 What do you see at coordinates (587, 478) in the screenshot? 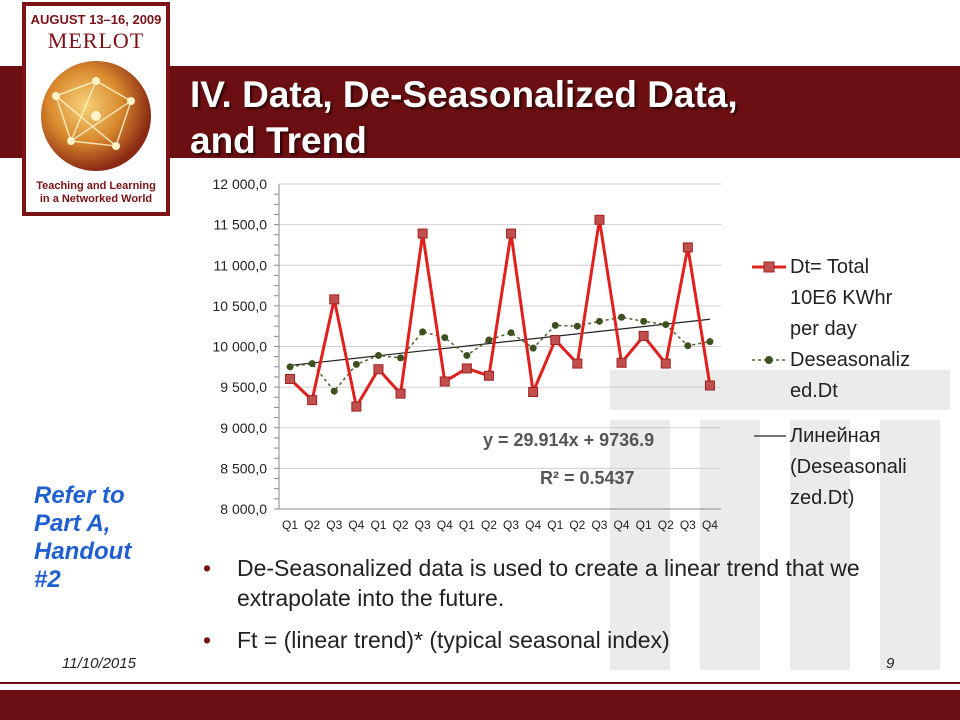
I see `r-squared-label: R² = 0.5437` at bounding box center [587, 478].